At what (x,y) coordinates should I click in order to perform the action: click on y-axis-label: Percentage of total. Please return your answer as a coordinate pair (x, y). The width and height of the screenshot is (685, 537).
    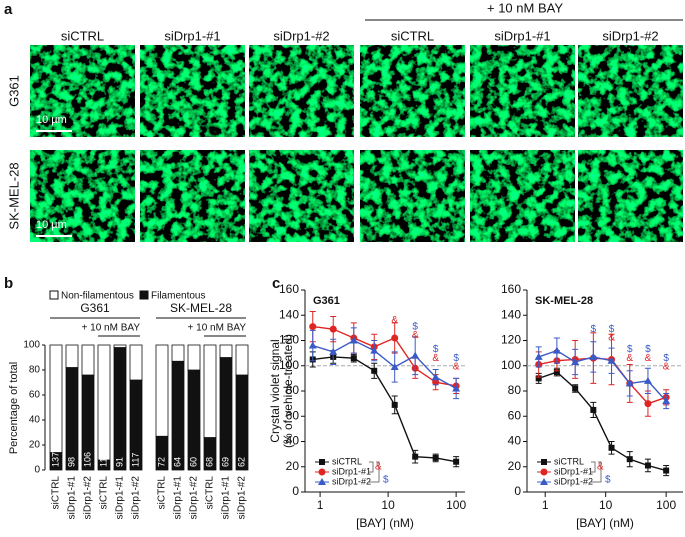
    Looking at the image, I should click on (14, 408).